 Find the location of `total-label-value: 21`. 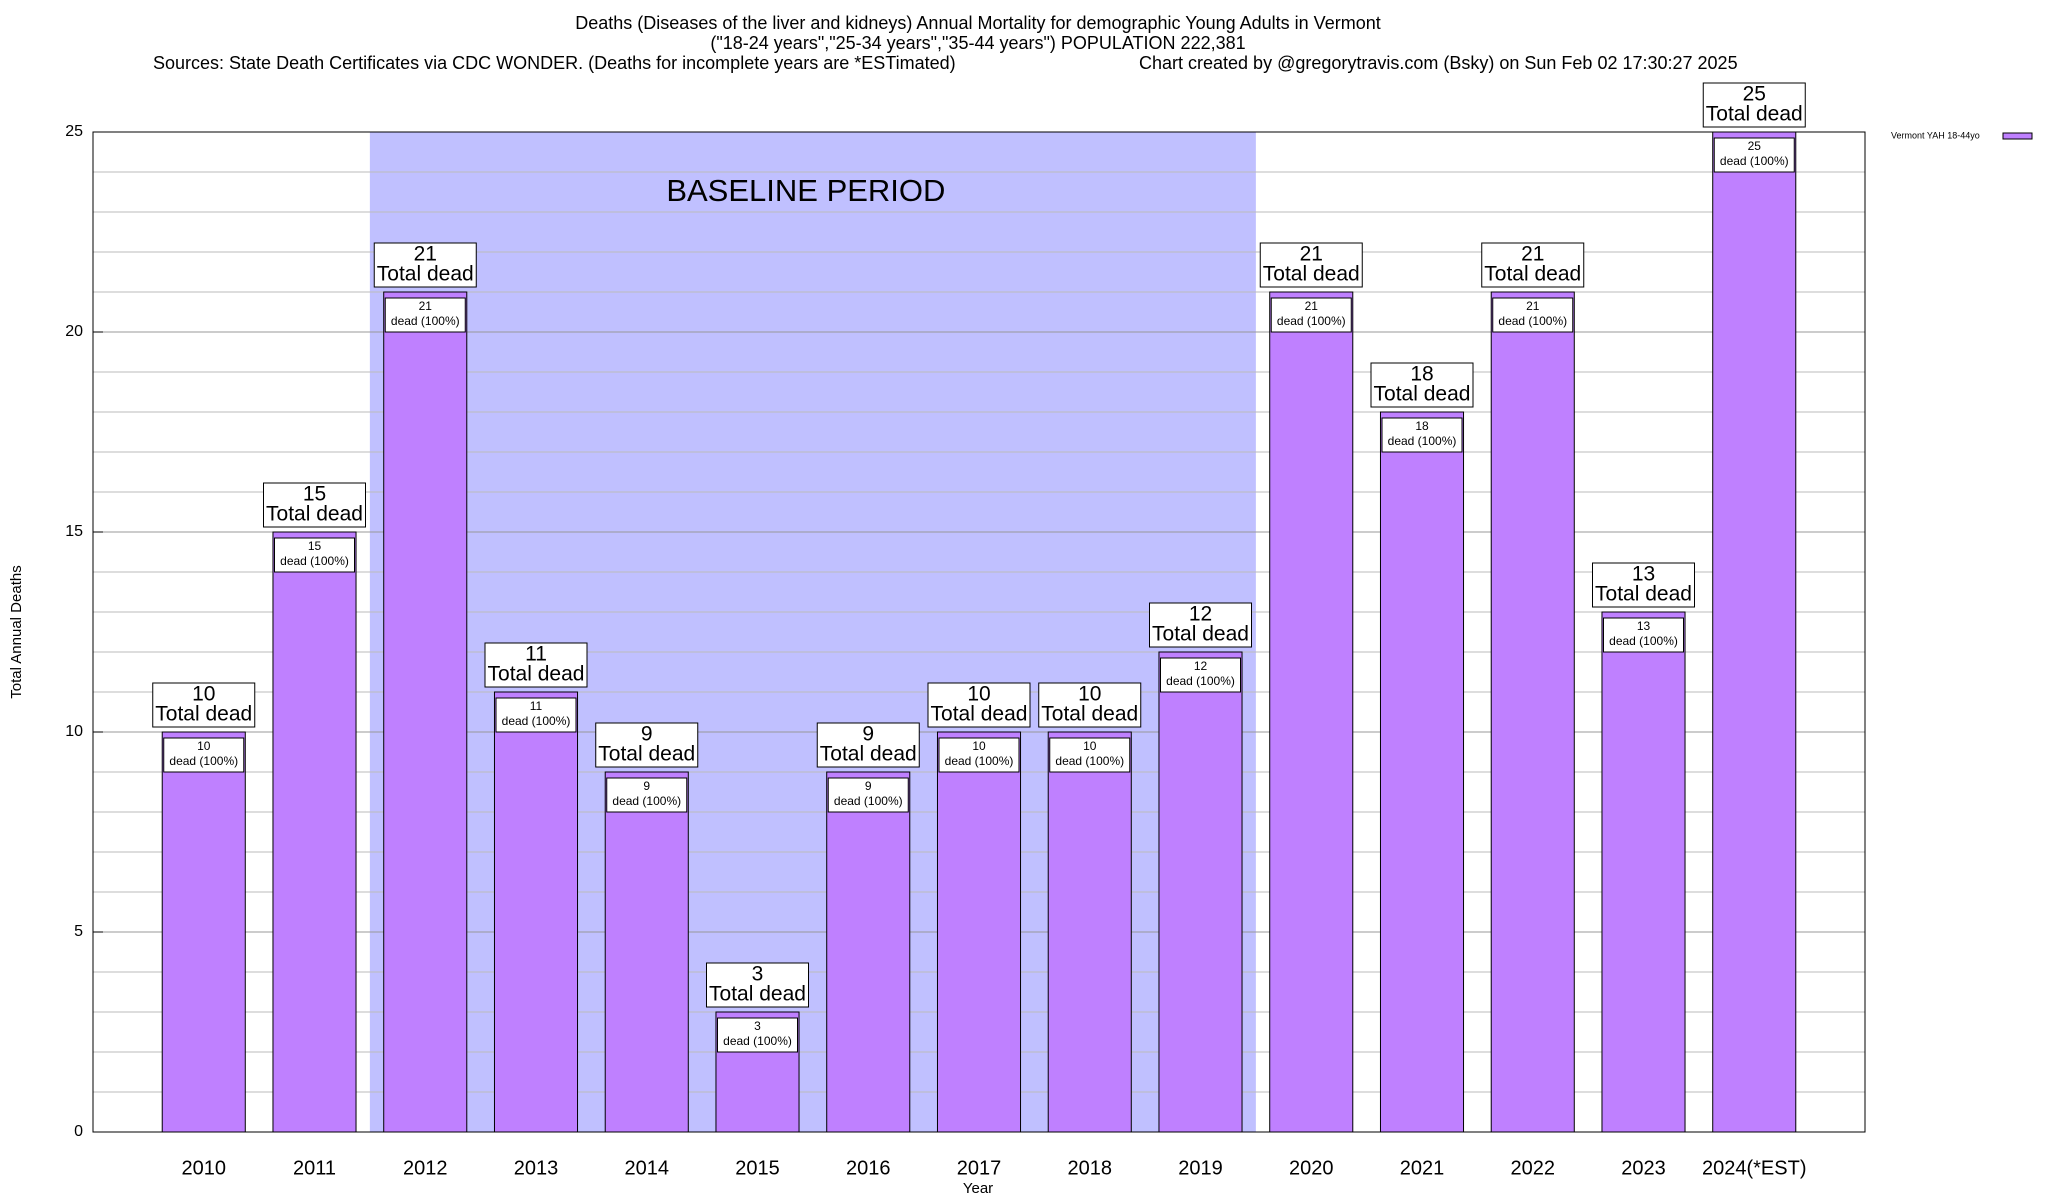

total-label-value: 21 is located at coordinates (1311, 254).